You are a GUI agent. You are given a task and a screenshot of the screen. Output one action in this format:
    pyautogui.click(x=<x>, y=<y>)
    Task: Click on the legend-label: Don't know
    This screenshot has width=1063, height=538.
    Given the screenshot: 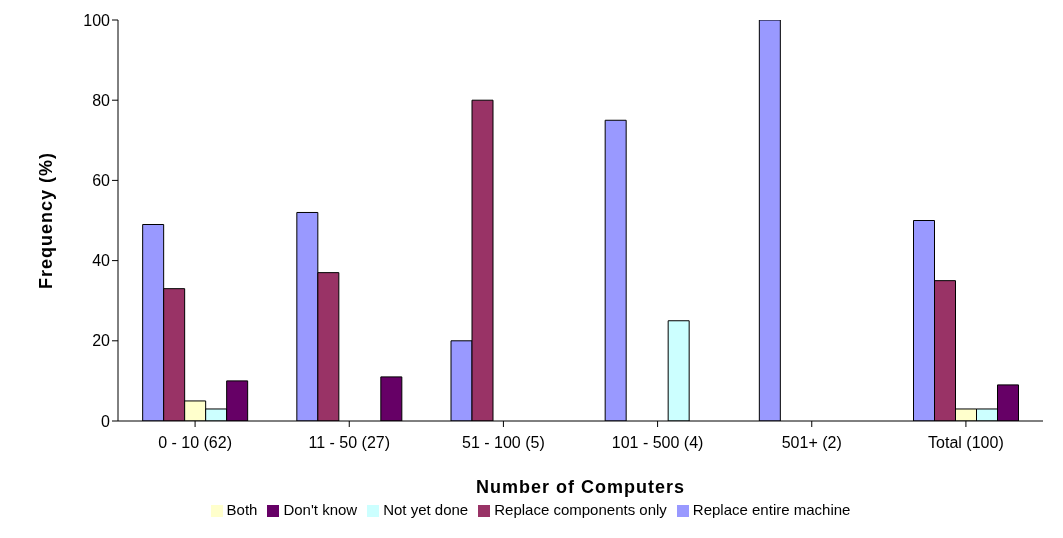 What is the action you would take?
    pyautogui.click(x=320, y=509)
    